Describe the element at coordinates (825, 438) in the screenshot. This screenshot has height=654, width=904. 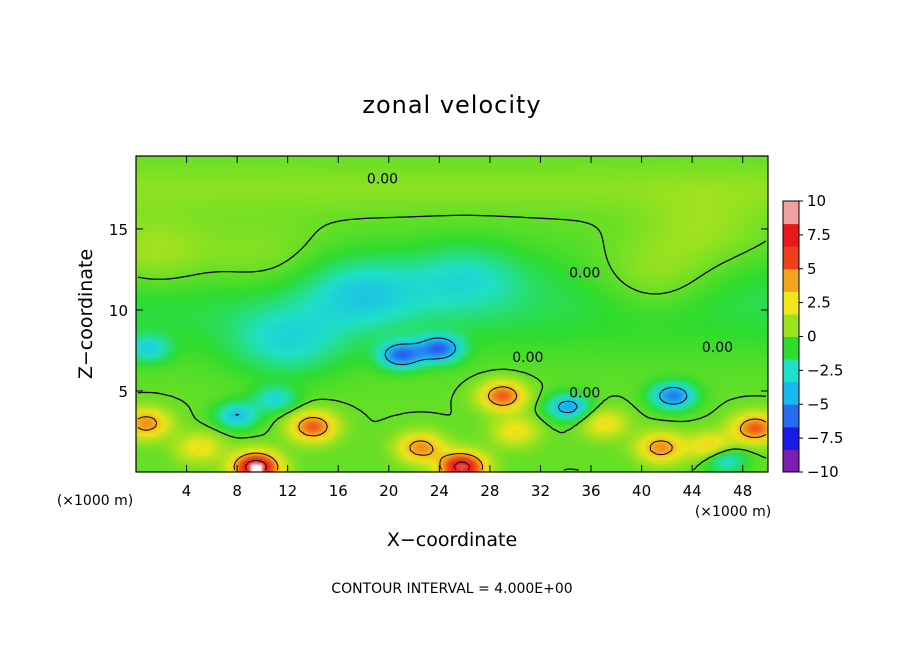
I see `colorbar-tick-label: −7.5` at that location.